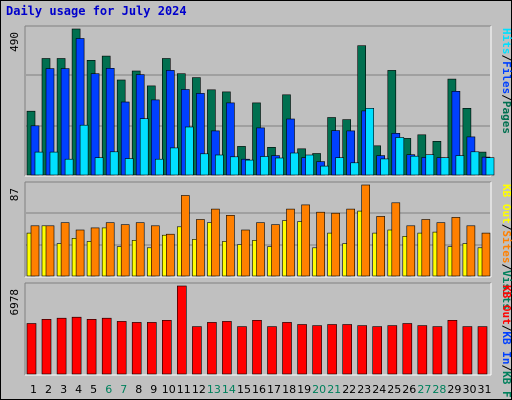 Image resolution: width=512 pixels, height=400 pixels. I want to click on legend-part: Pages, so click(506, 117).